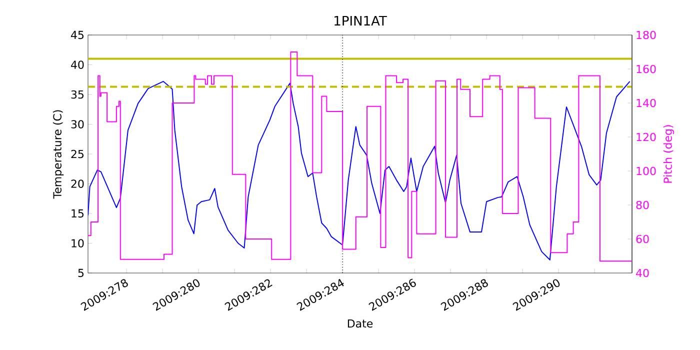 This screenshot has width=700, height=350. Describe the element at coordinates (360, 21) in the screenshot. I see `chart-title: 1PIN1AT` at that location.